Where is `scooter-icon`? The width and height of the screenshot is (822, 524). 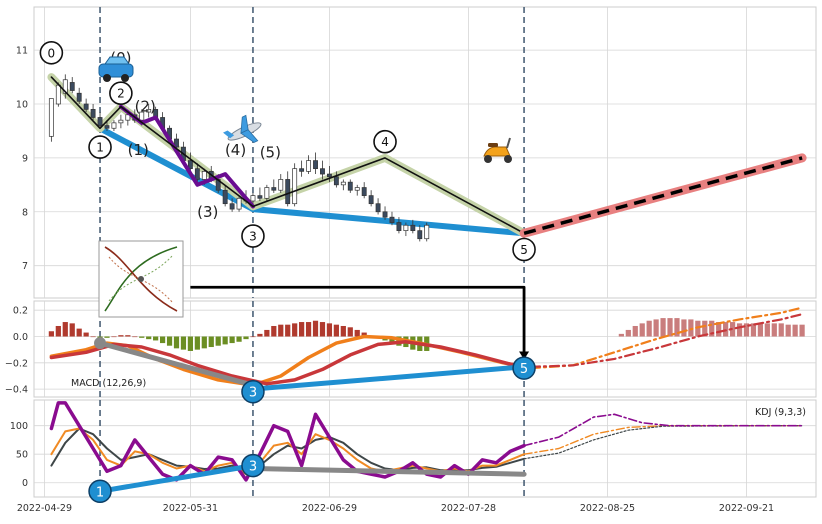
scooter-icon is located at coordinates (497, 150).